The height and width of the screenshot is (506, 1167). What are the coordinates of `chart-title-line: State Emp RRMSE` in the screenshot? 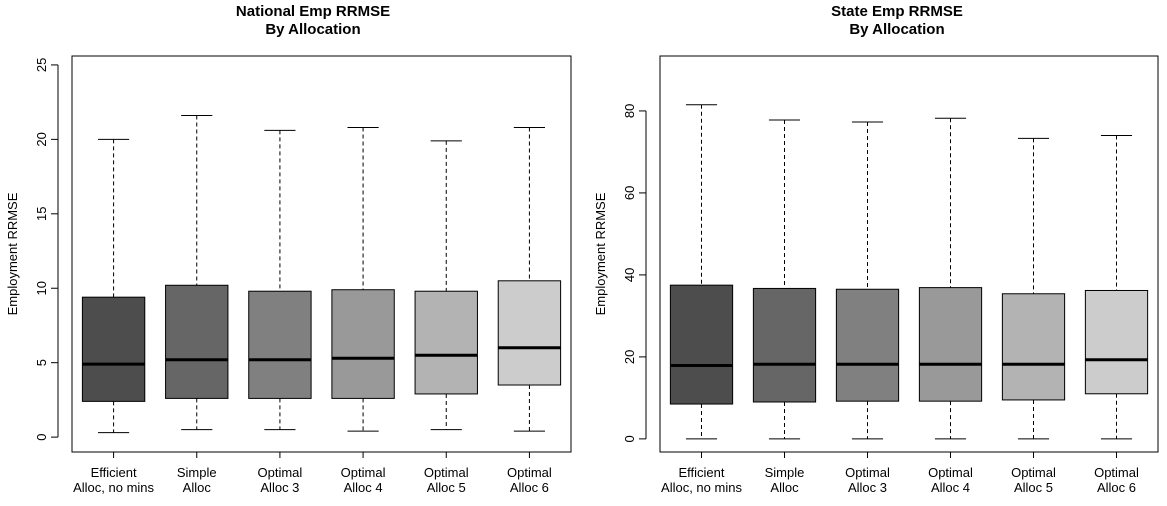 It's located at (897, 11).